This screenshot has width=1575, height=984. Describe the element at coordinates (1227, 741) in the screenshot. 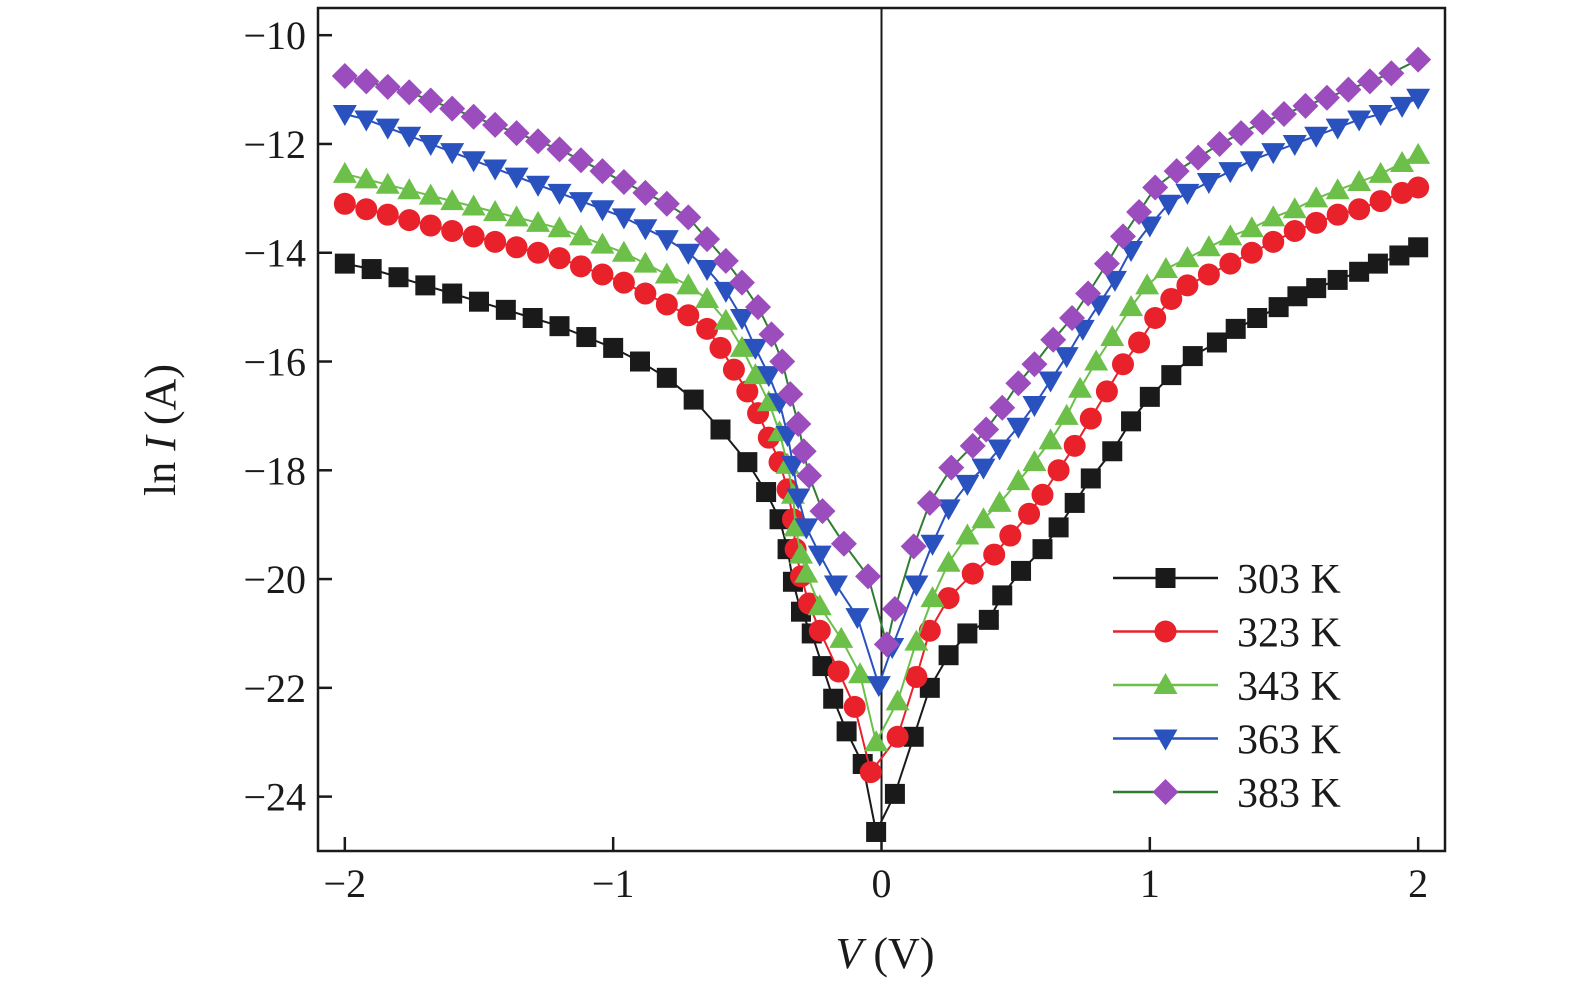

I see `legend-item: 363 K` at that location.